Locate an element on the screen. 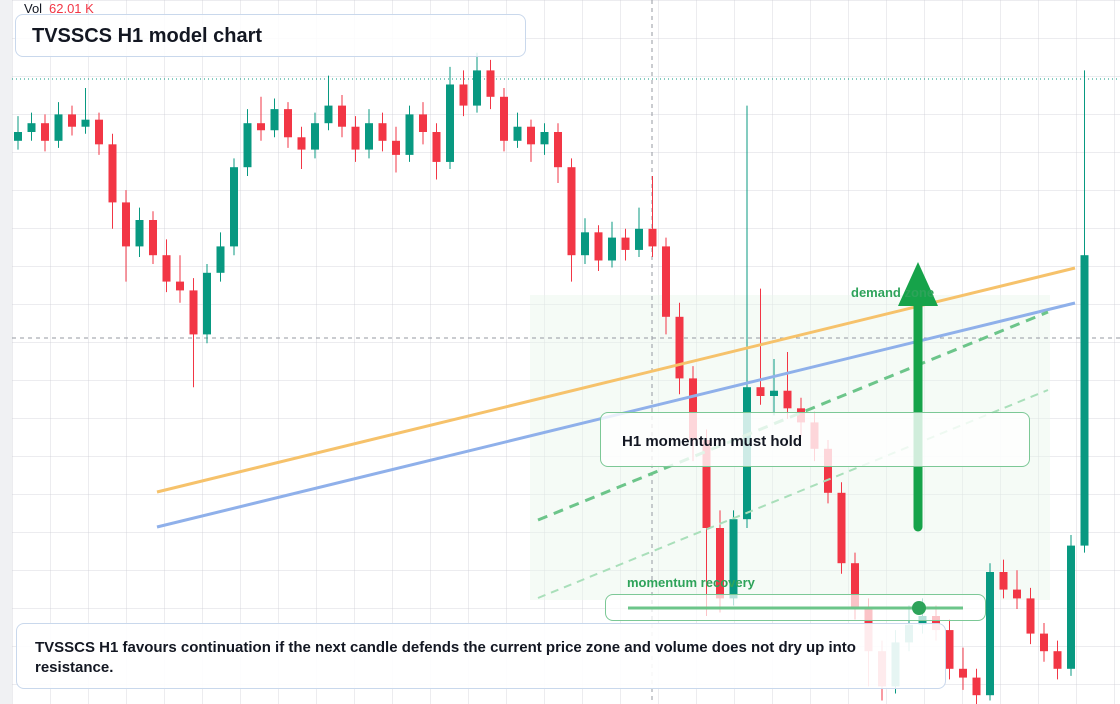 The width and height of the screenshot is (1120, 704). dashed-line-light is located at coordinates (793, 494).